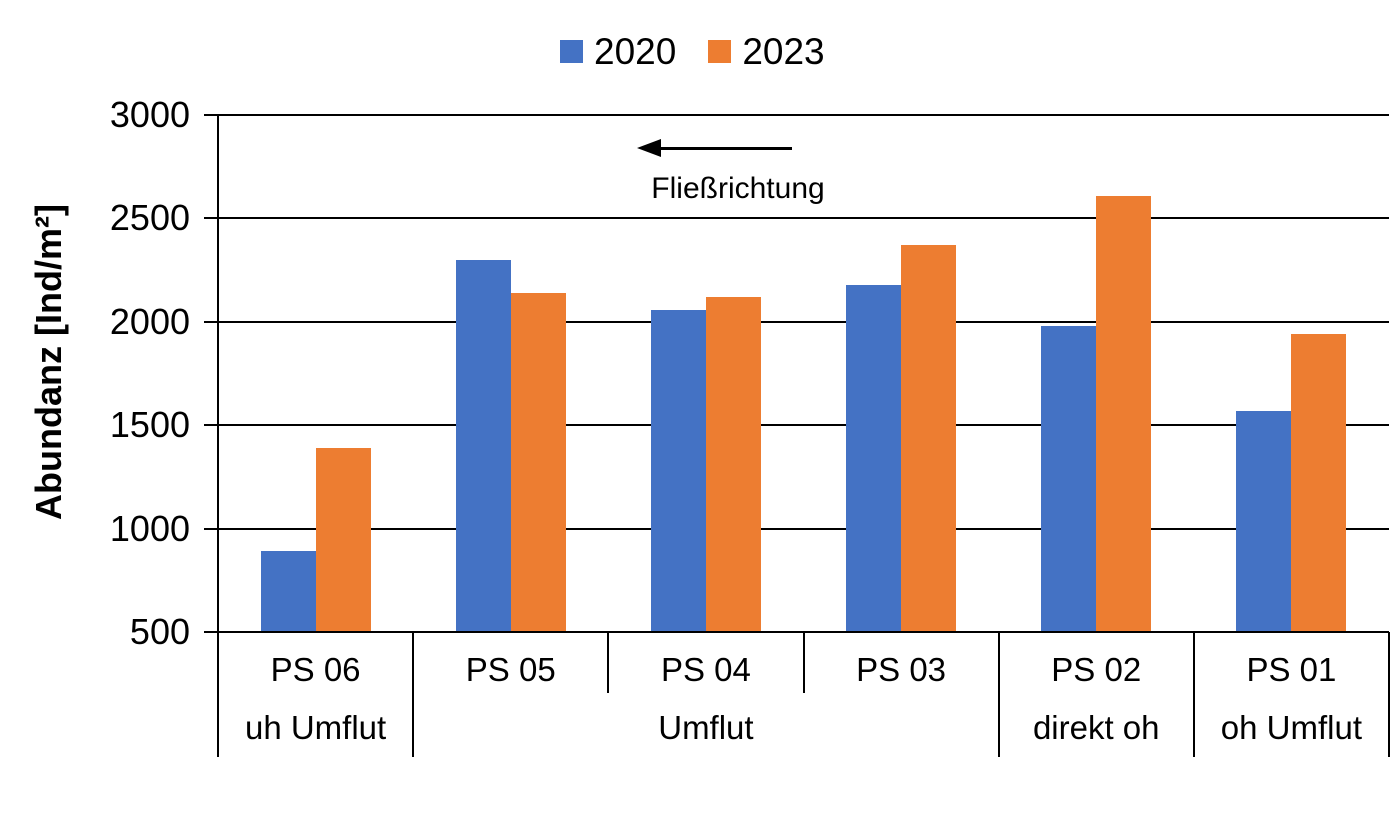  I want to click on legend-swatch-2023-icon, so click(720, 51).